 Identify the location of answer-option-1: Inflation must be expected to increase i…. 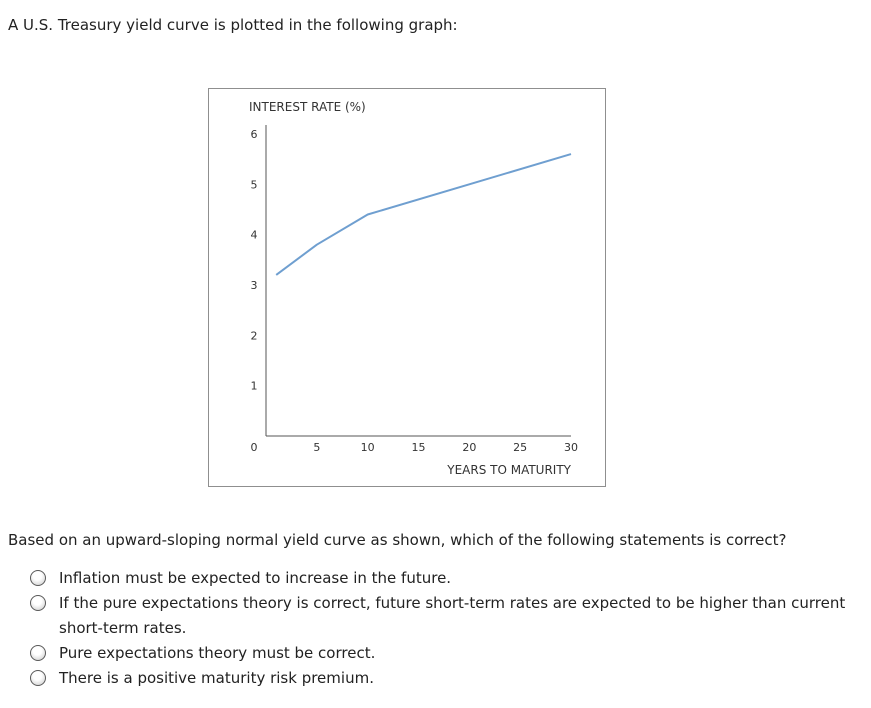
(445, 578).